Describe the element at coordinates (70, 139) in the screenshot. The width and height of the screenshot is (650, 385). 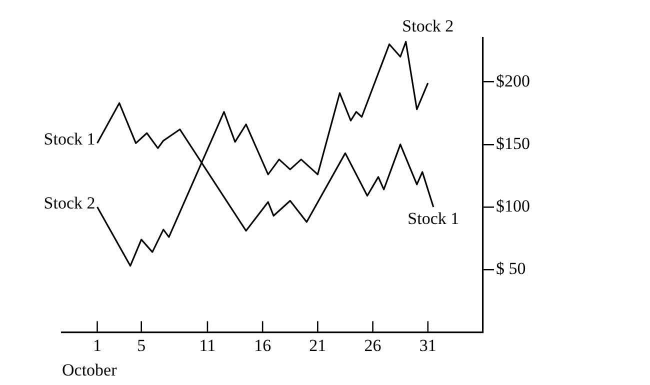
I see `series-label: Stock 1` at that location.